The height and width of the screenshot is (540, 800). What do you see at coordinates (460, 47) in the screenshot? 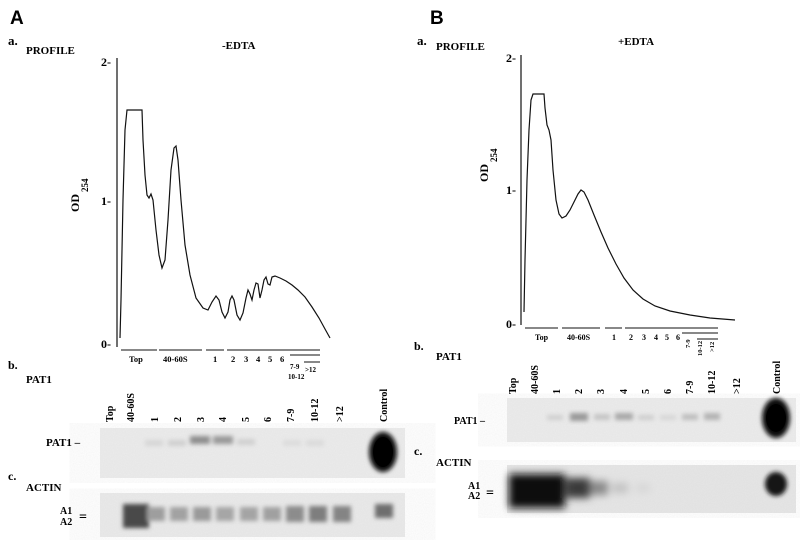
I see `panel-b-profile-label: PROFILE` at bounding box center [460, 47].